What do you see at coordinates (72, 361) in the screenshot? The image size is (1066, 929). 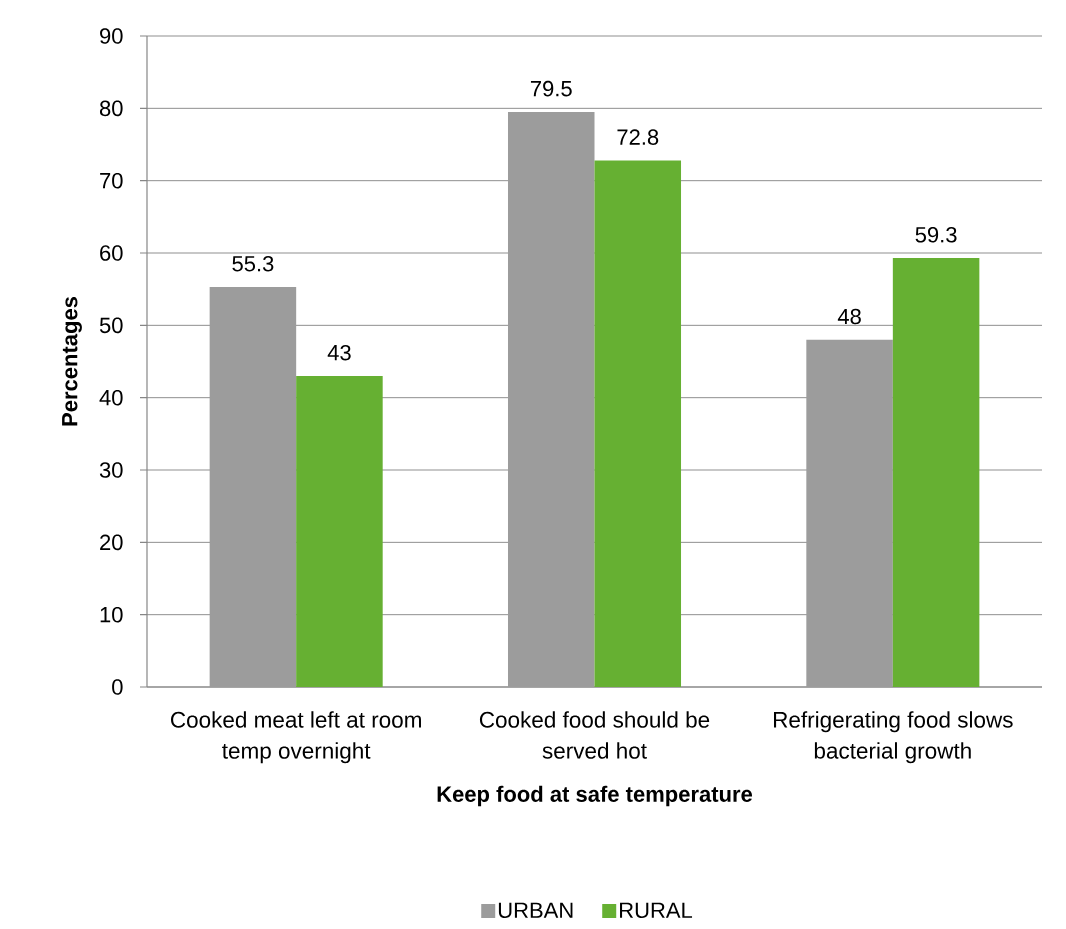 I see `y-axis-title: Percentages` at bounding box center [72, 361].